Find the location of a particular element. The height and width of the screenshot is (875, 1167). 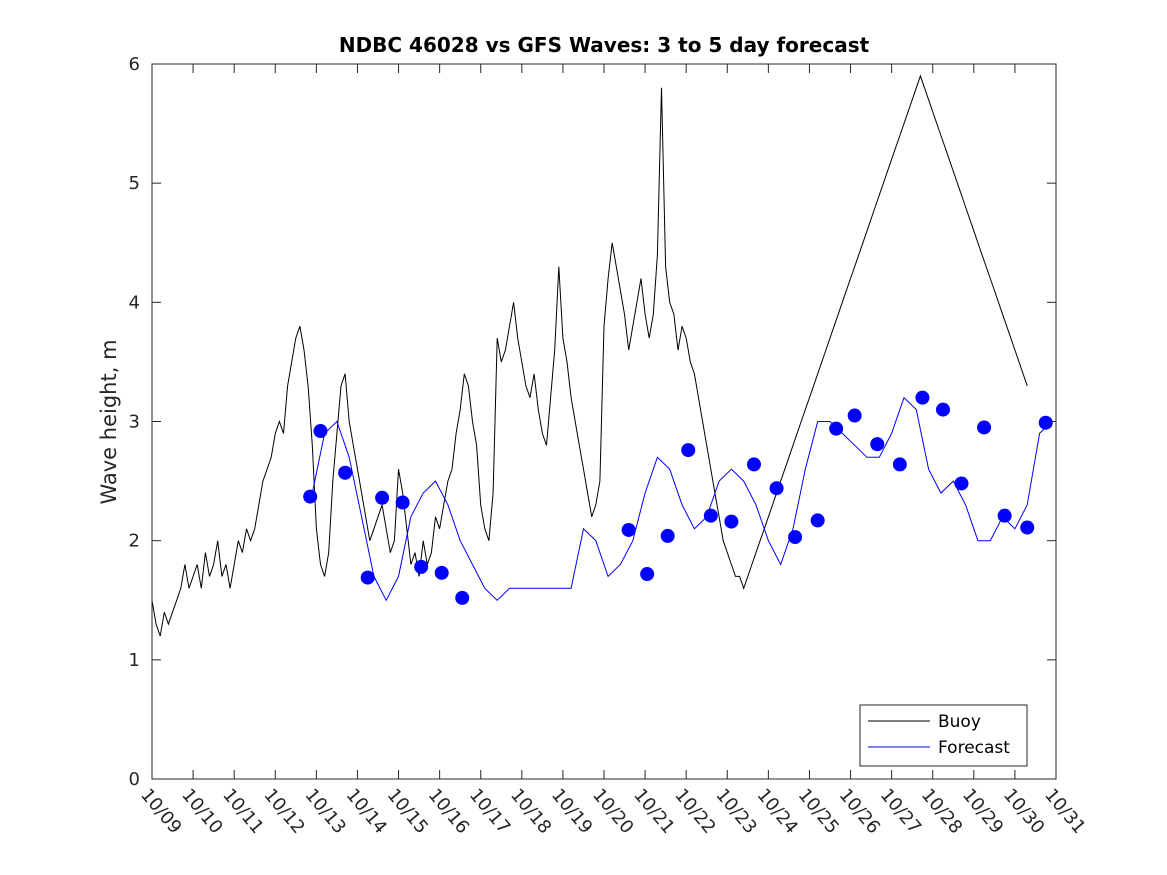

x-tick-label: 10/28 is located at coordinates (941, 811).